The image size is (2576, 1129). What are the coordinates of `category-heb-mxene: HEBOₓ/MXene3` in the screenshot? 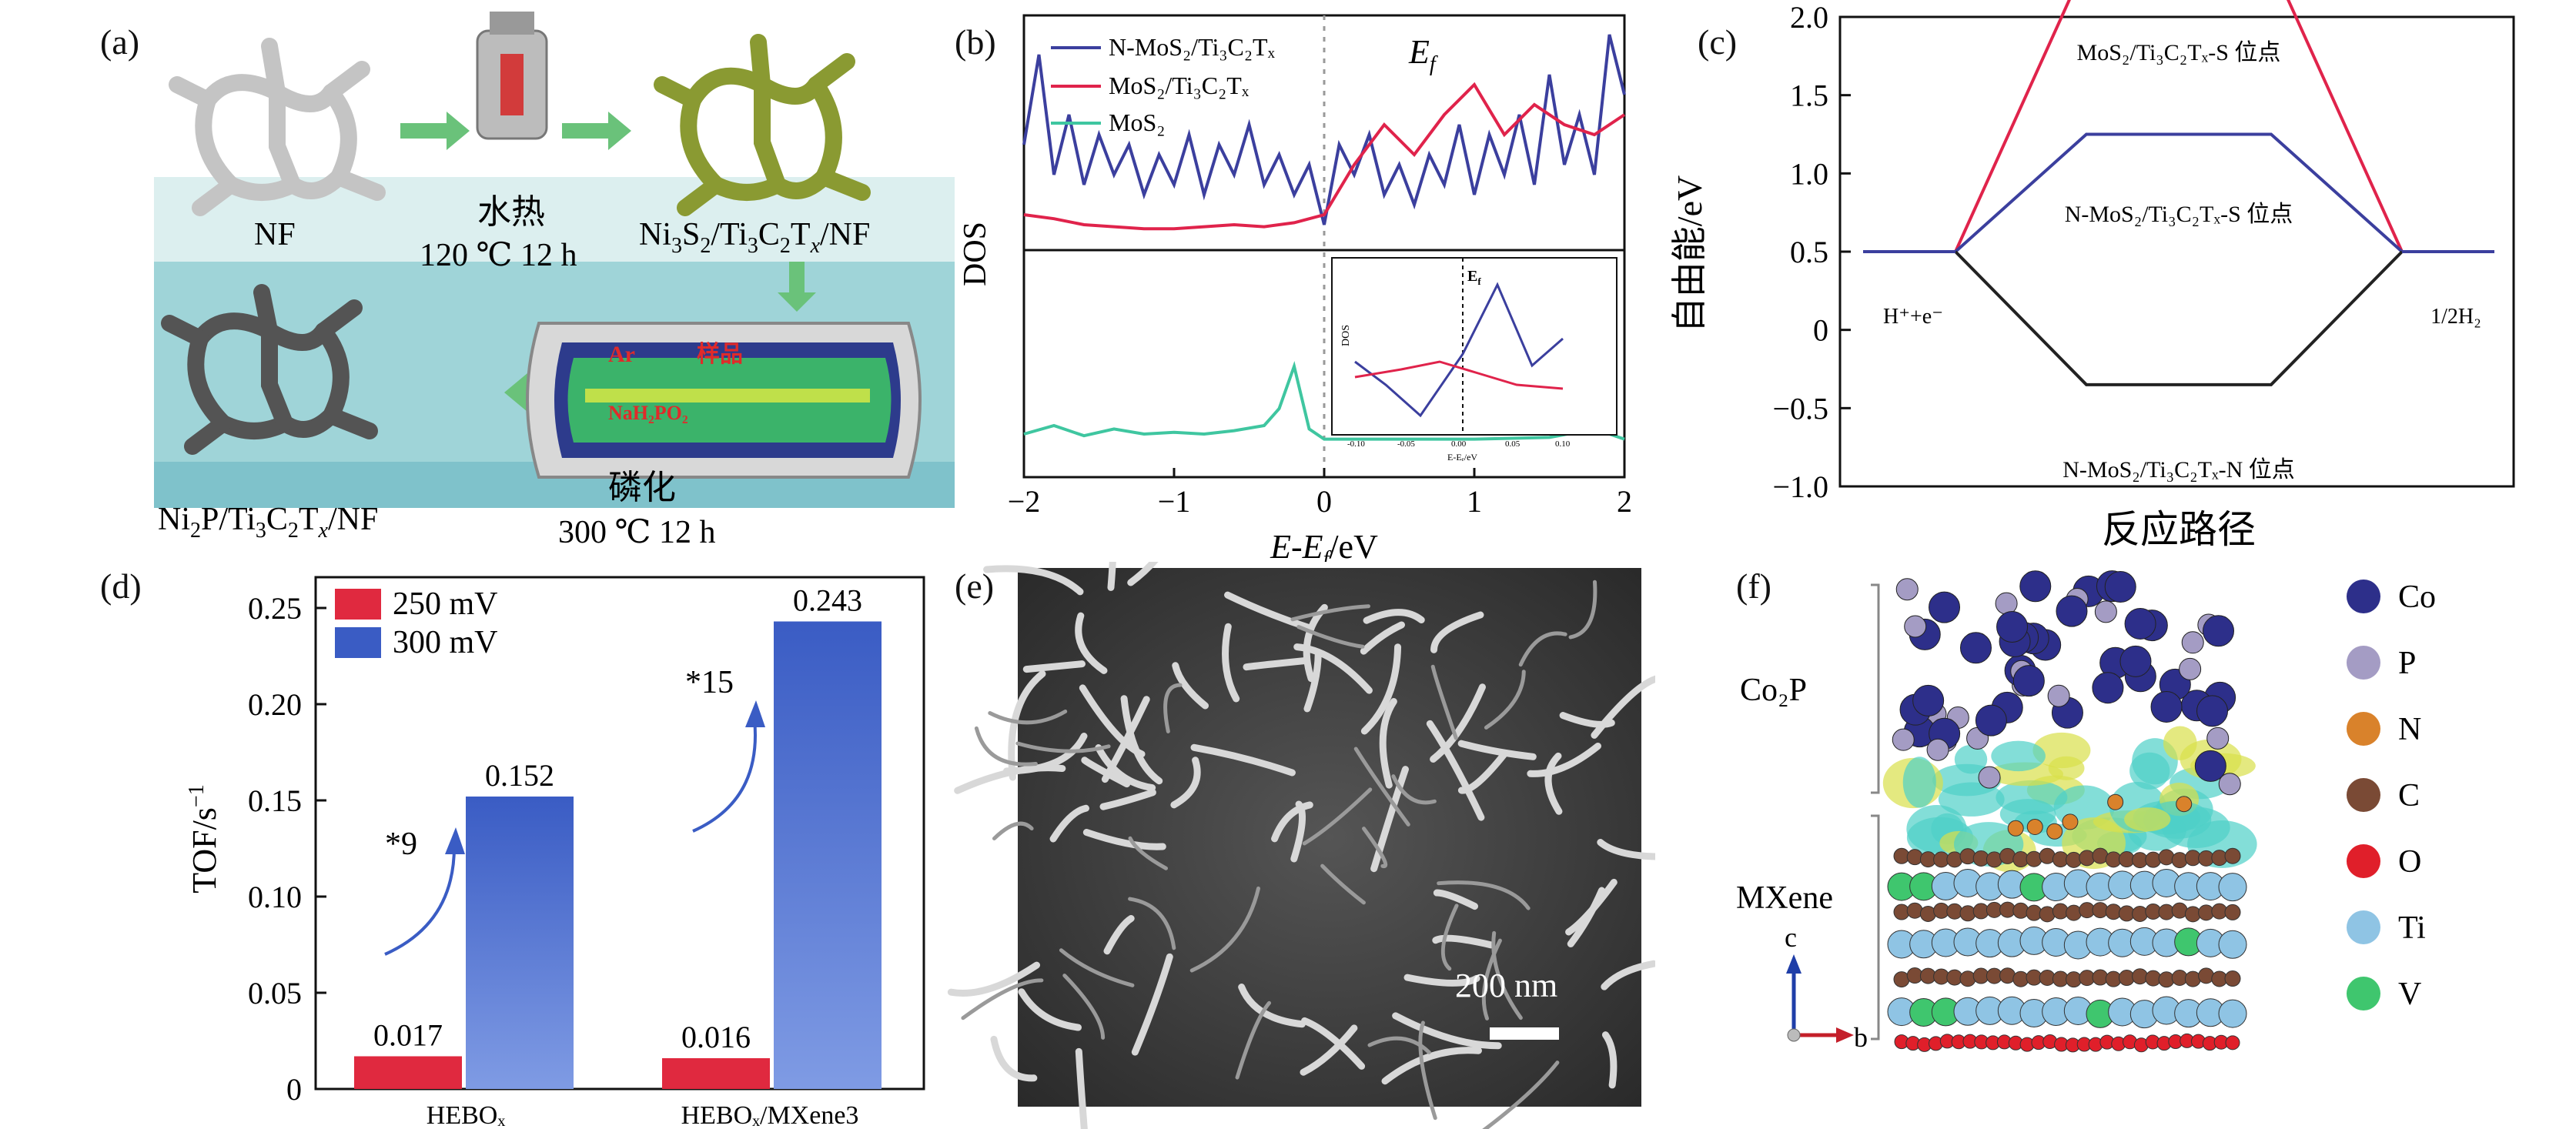 It's located at (770, 1115).